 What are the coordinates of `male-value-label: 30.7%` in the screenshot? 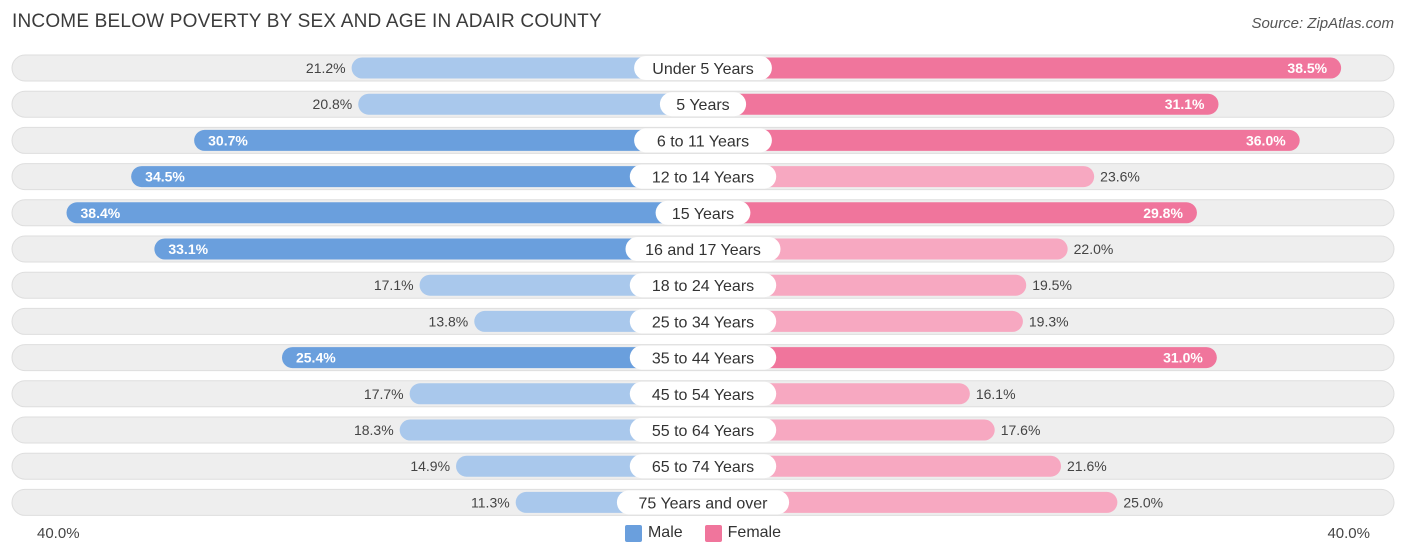 It's located at (228, 140).